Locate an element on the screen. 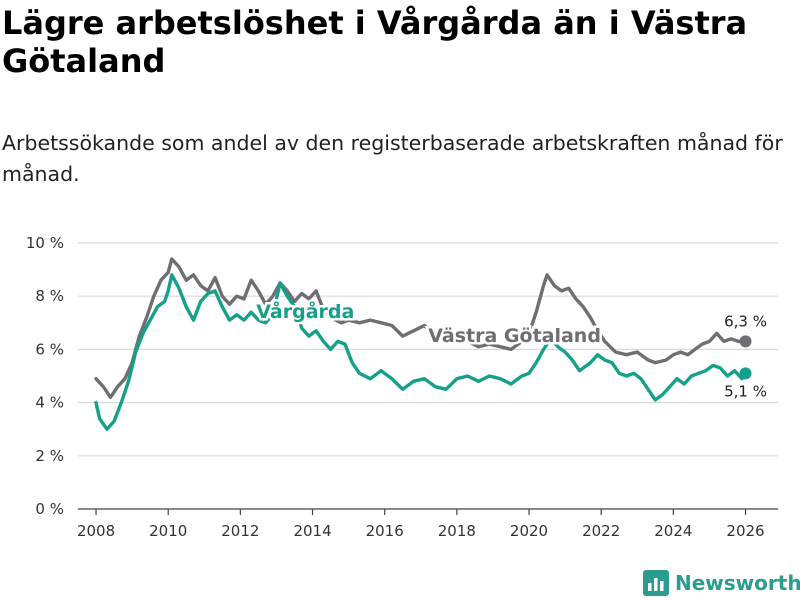 The image size is (800, 600). vargarda-end-dot is located at coordinates (745, 373).